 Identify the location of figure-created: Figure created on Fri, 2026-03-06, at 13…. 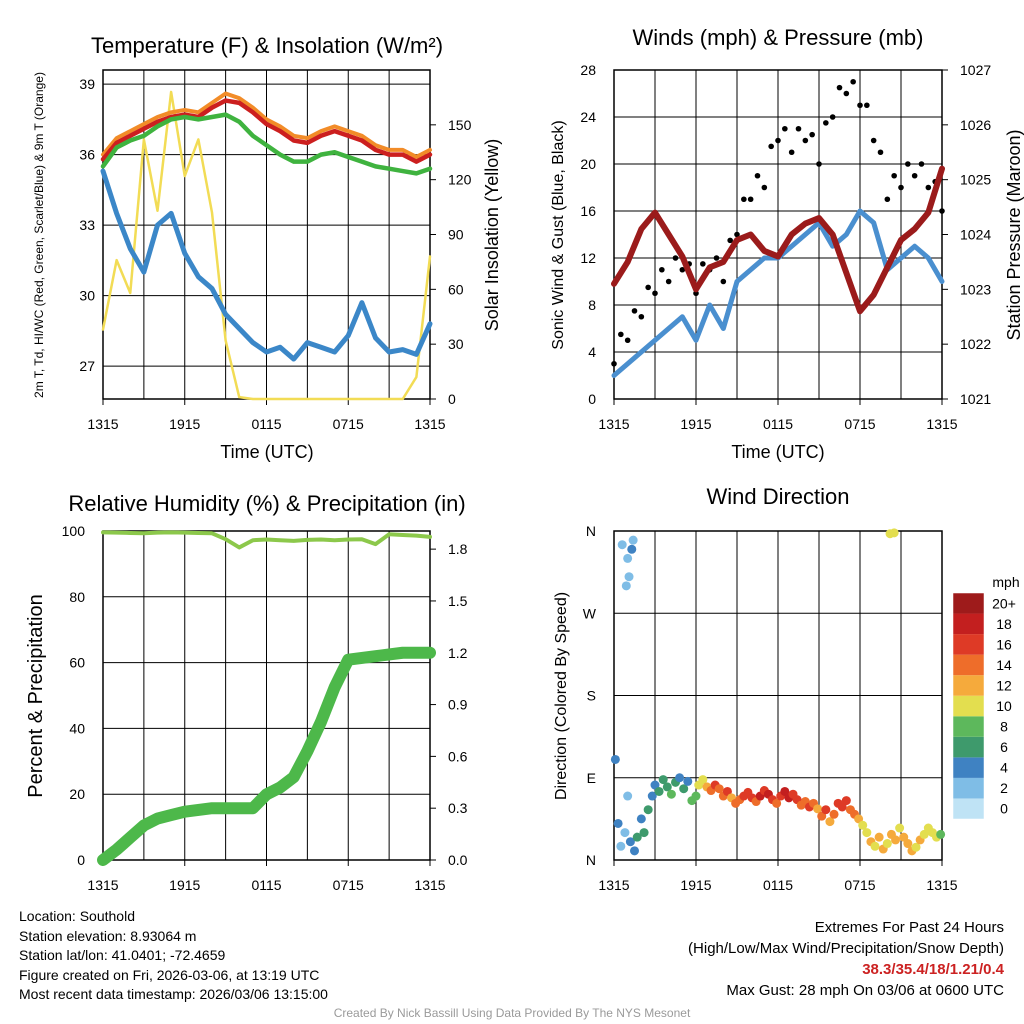
(169, 974).